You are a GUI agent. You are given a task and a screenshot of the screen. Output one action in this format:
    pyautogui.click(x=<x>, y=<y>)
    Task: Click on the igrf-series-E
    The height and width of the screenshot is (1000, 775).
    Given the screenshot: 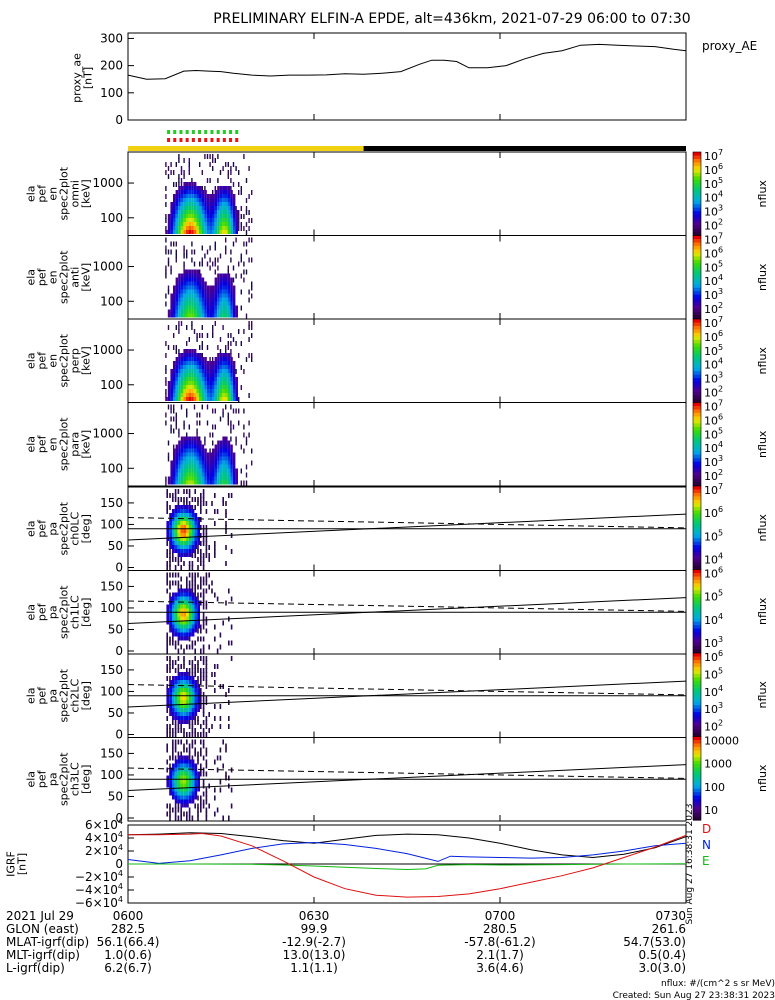 What is the action you would take?
    pyautogui.click(x=407, y=867)
    